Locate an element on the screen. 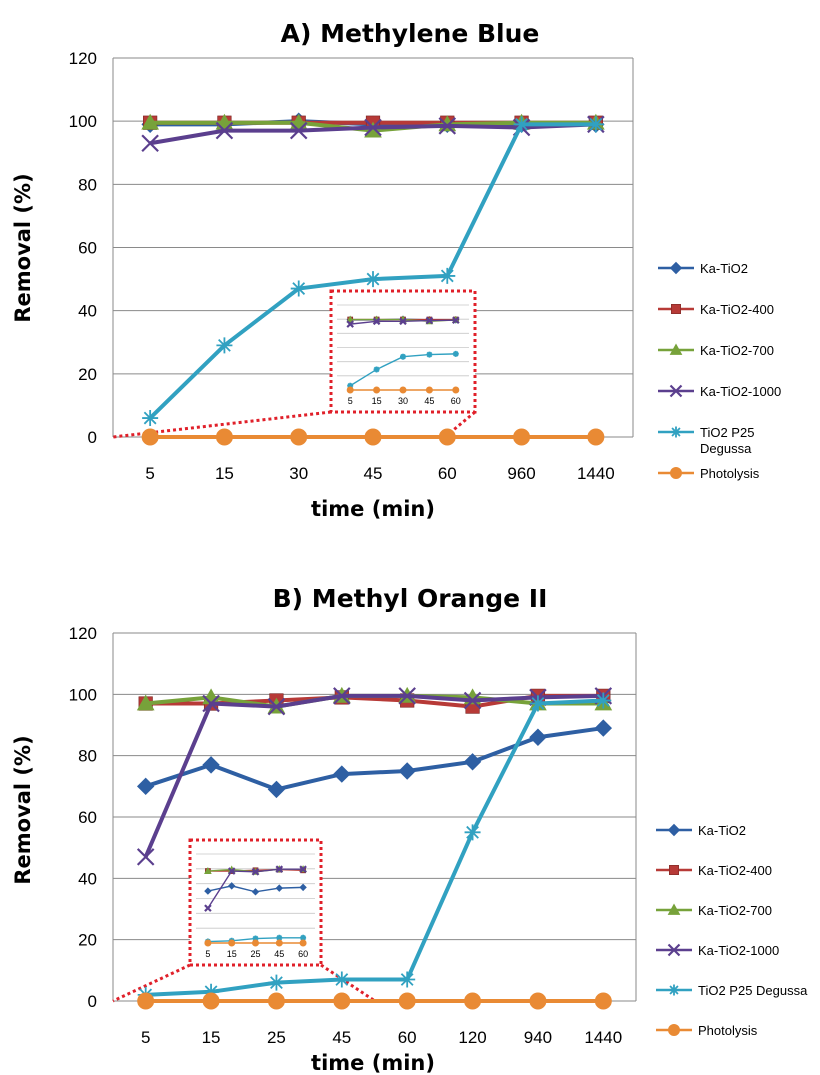 This screenshot has height=1075, width=820. y-tick-label: 120 is located at coordinates (83, 58).